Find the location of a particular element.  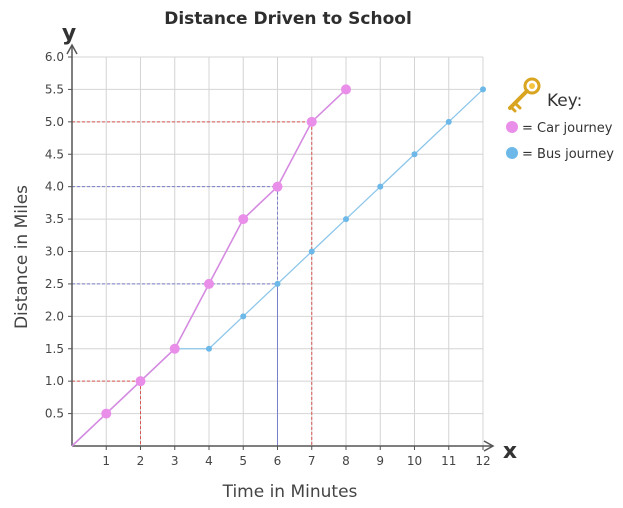

legend-label-bus: = Bus journey is located at coordinates (568, 154).